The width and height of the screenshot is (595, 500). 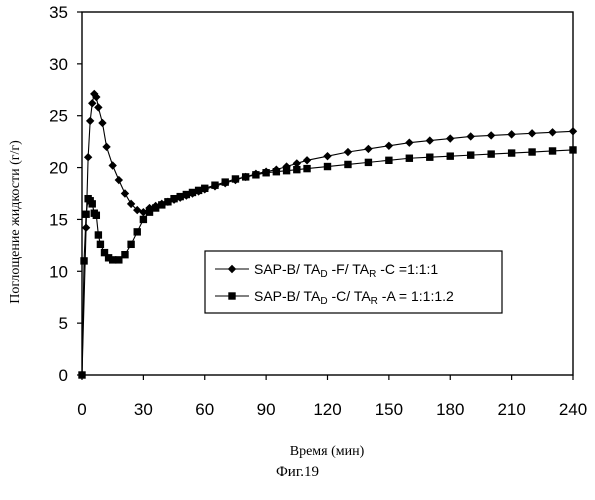 I want to click on x-tick-label: 0, so click(x=81, y=409).